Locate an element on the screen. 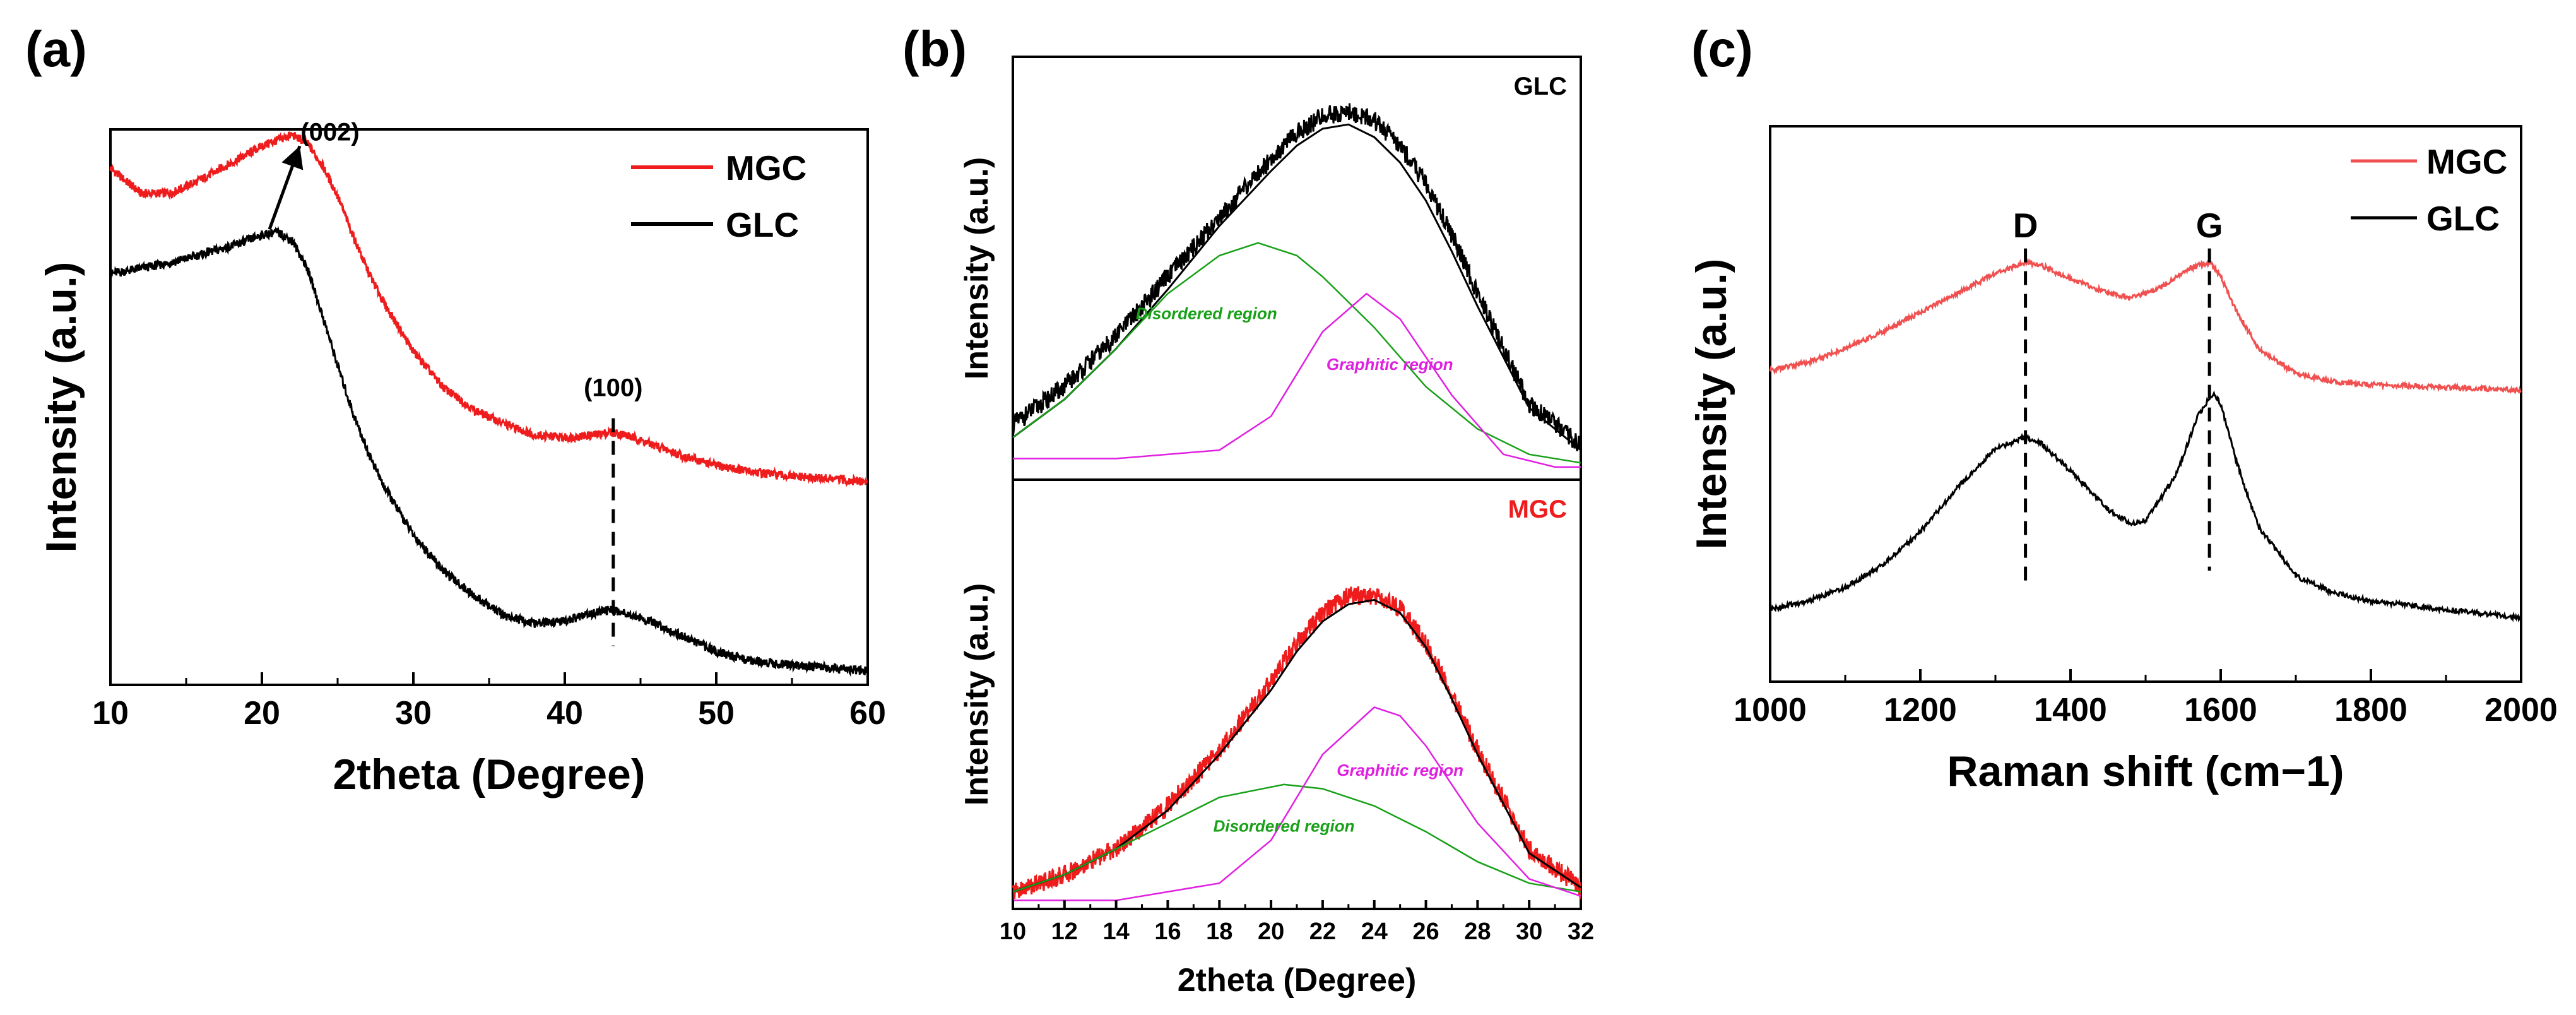 This screenshot has width=2576, height=1015. panel-a-xtick-label-60: 60 is located at coordinates (867, 713).